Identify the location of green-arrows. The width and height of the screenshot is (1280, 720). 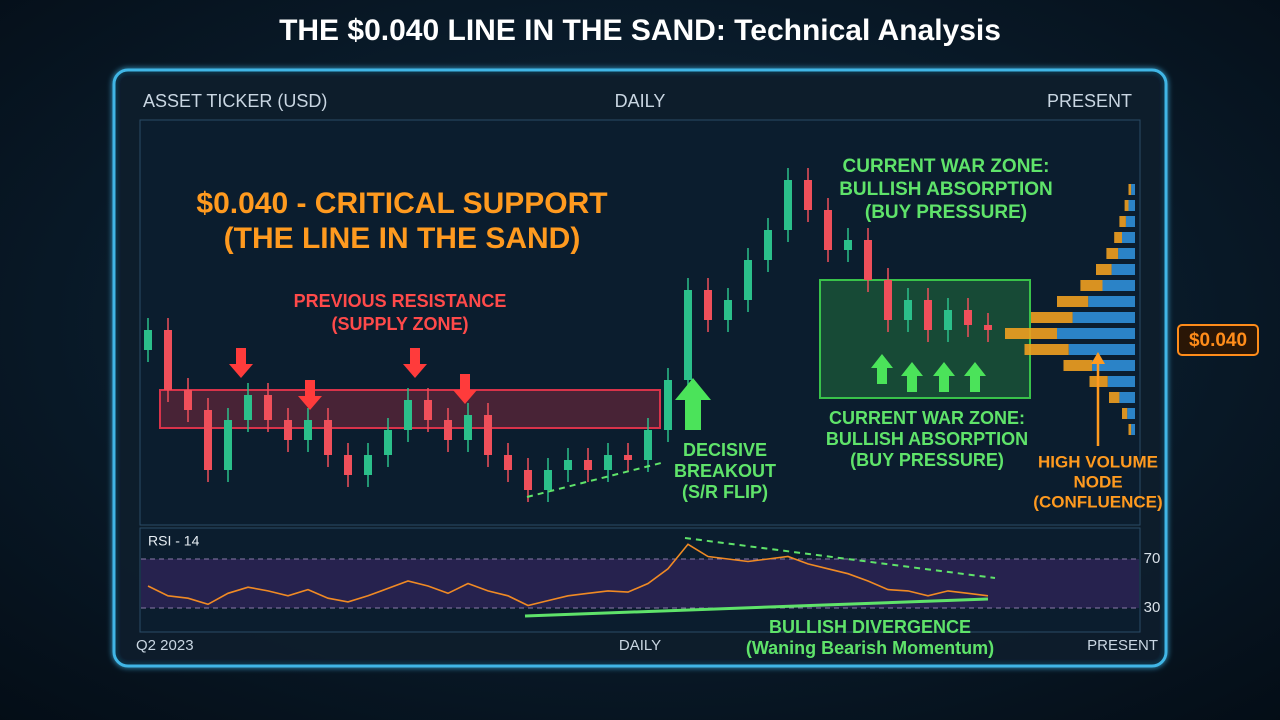
(830, 392).